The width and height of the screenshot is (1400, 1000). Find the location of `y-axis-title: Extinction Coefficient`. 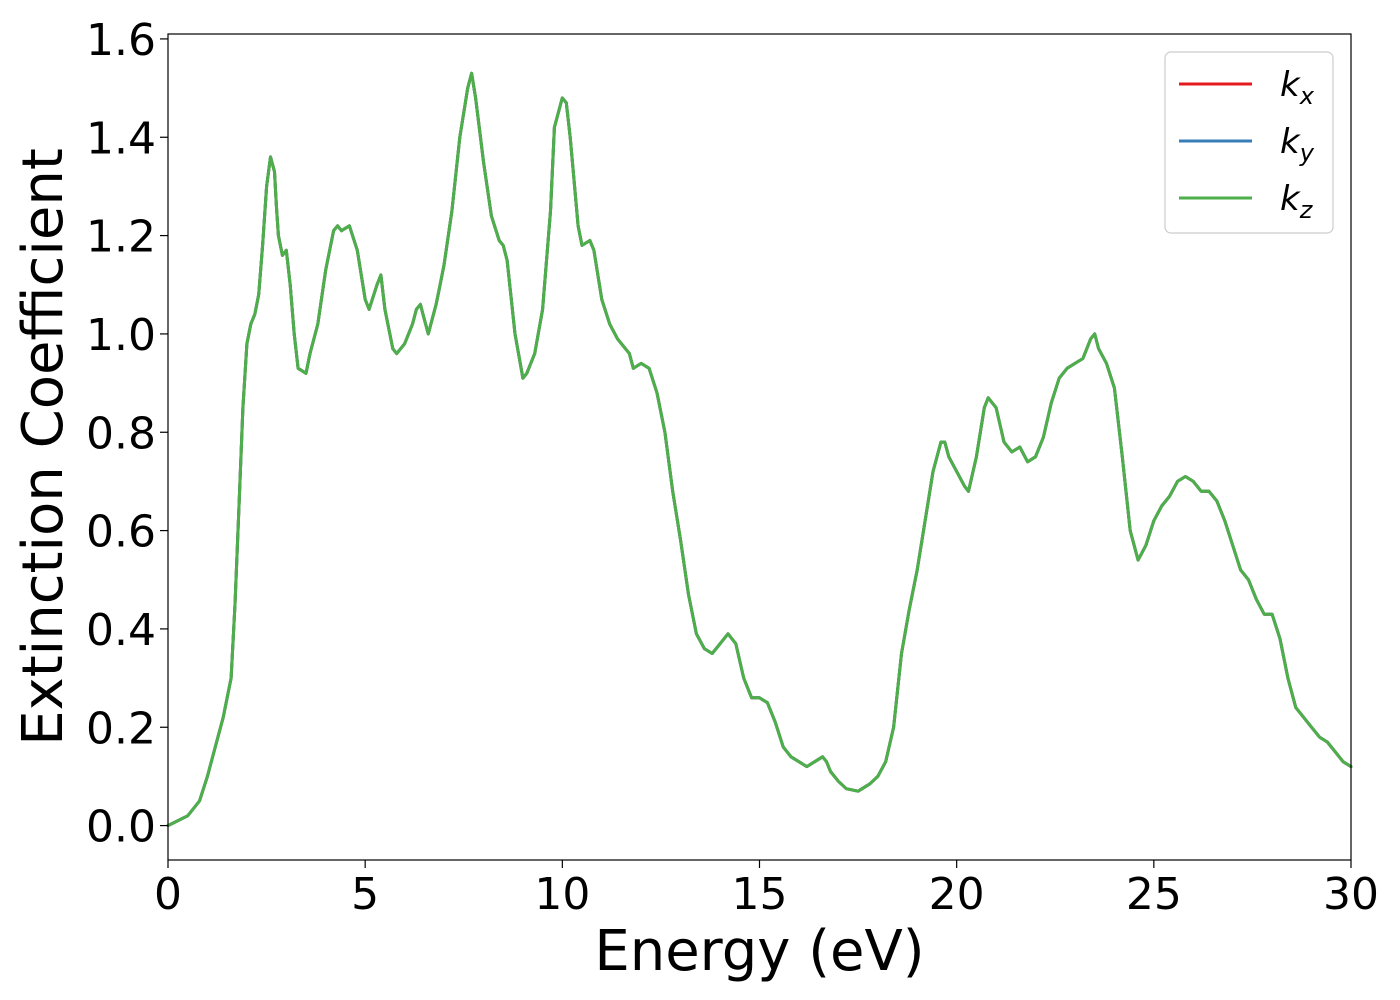

y-axis-title: Extinction Coefficient is located at coordinates (43, 447).